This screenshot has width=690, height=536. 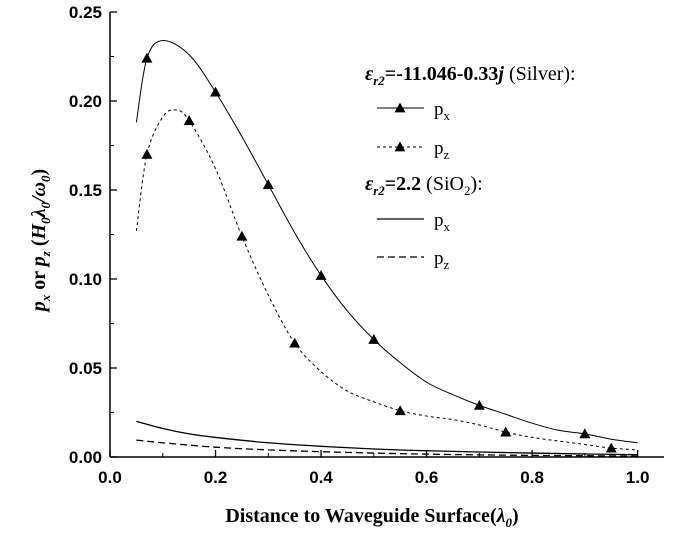 What do you see at coordinates (387, 448) in the screenshot?
I see `series-line-sio2-pz` at bounding box center [387, 448].